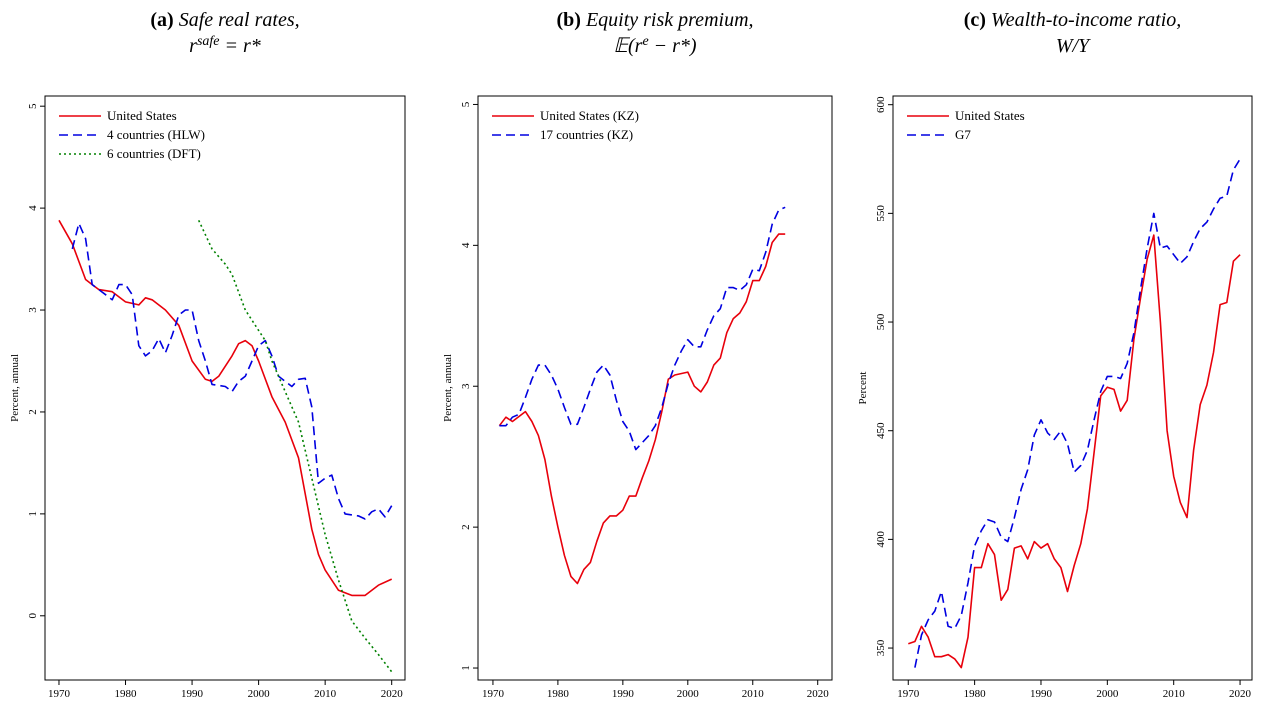 This screenshot has width=1265, height=706. I want to click on legend-label: 17 countries (KZ), so click(586, 134).